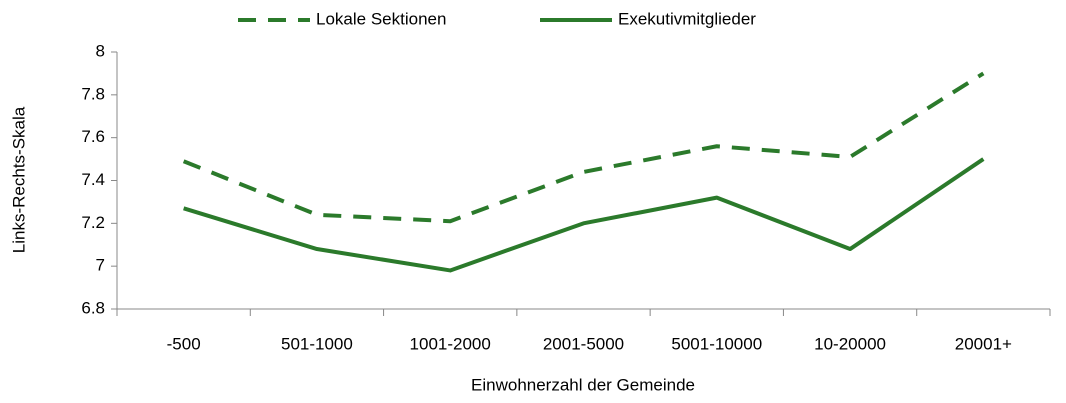 This screenshot has width=1066, height=403. What do you see at coordinates (687, 18) in the screenshot?
I see `legend-label: Exekutivmitglieder` at bounding box center [687, 18].